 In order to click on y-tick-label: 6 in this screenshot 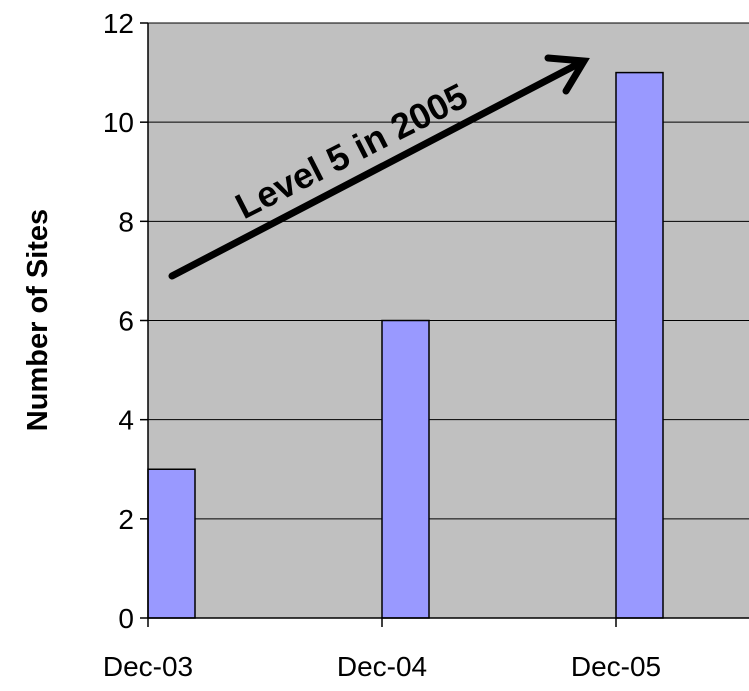, I will do `click(126, 321)`.